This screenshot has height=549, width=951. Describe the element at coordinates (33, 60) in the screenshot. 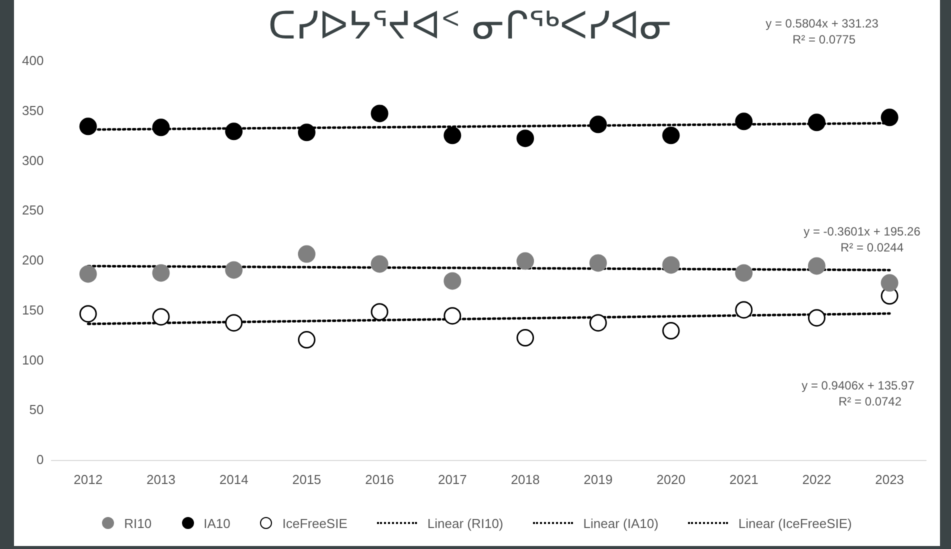

I see `y-tick-label: 400` at that location.